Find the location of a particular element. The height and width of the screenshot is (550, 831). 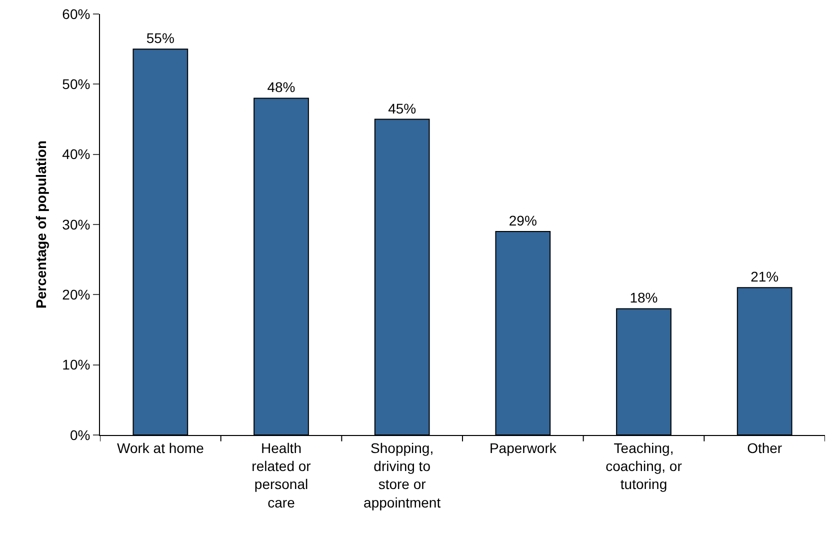

y-axis-title: Percentage of population is located at coordinates (40, 224).